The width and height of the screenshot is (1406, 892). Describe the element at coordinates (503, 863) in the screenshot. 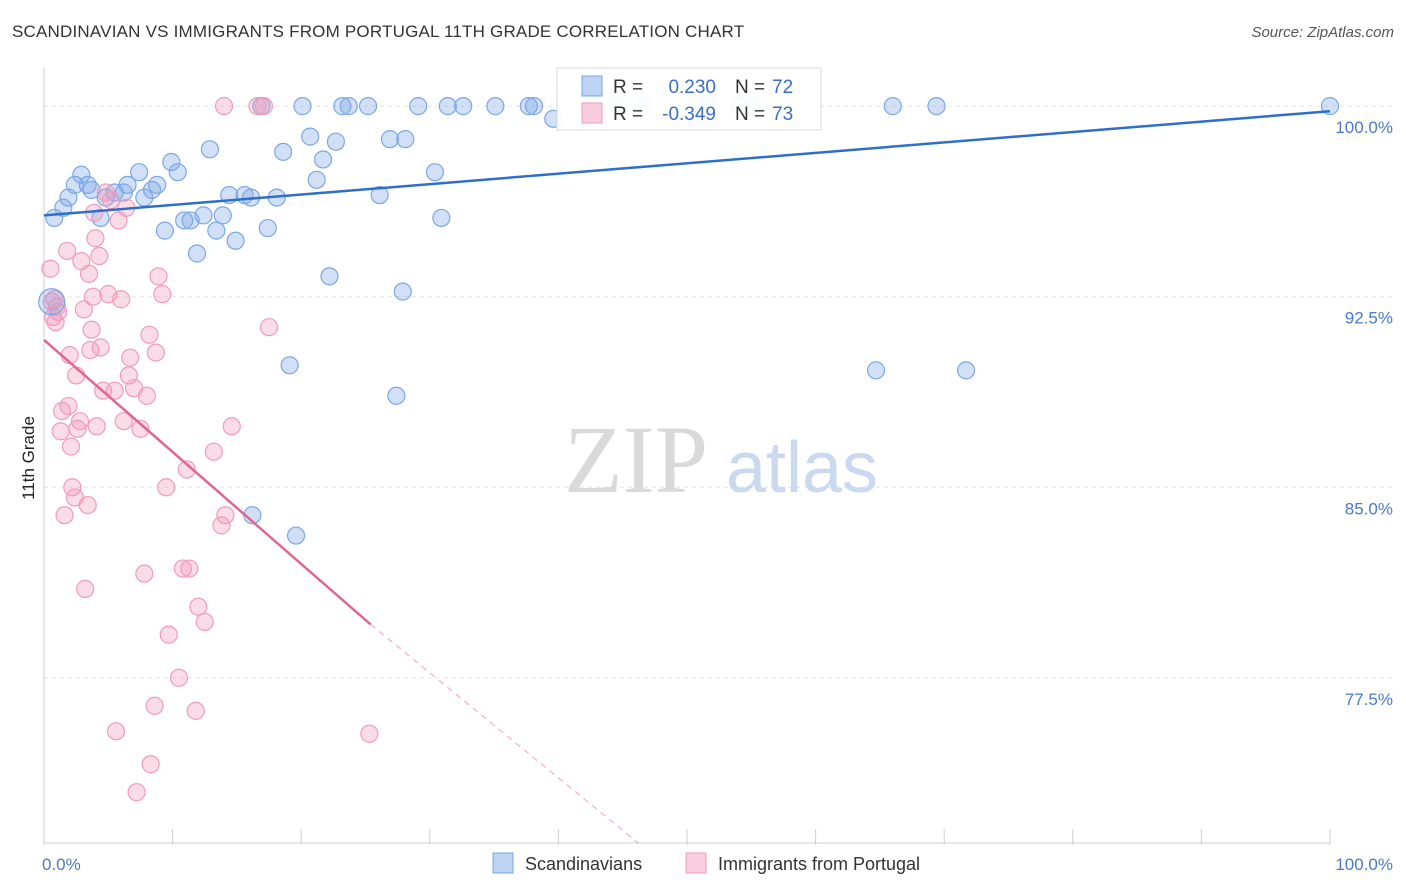

I see `legend-swatch-scandinavians` at that location.